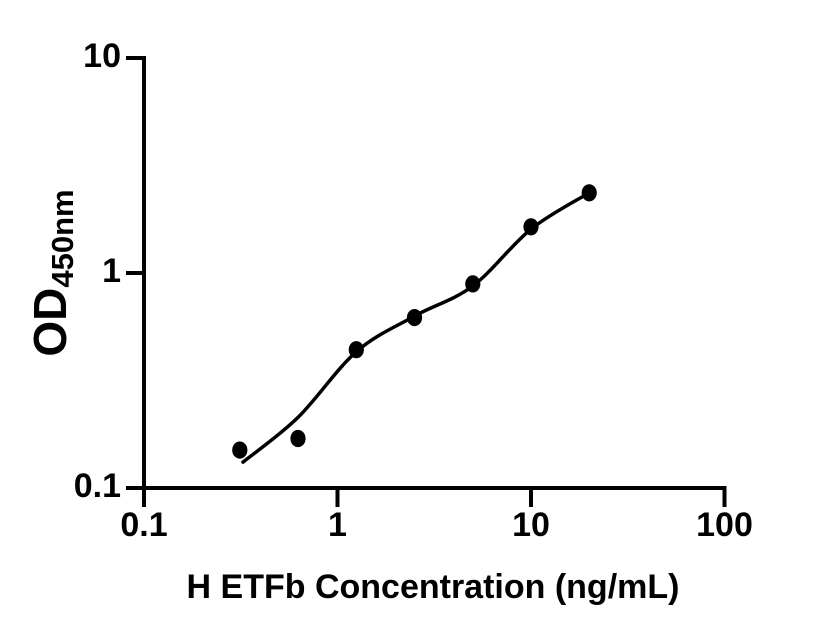  What do you see at coordinates (50, 322) in the screenshot?
I see `y-axis-title-main: OD` at bounding box center [50, 322].